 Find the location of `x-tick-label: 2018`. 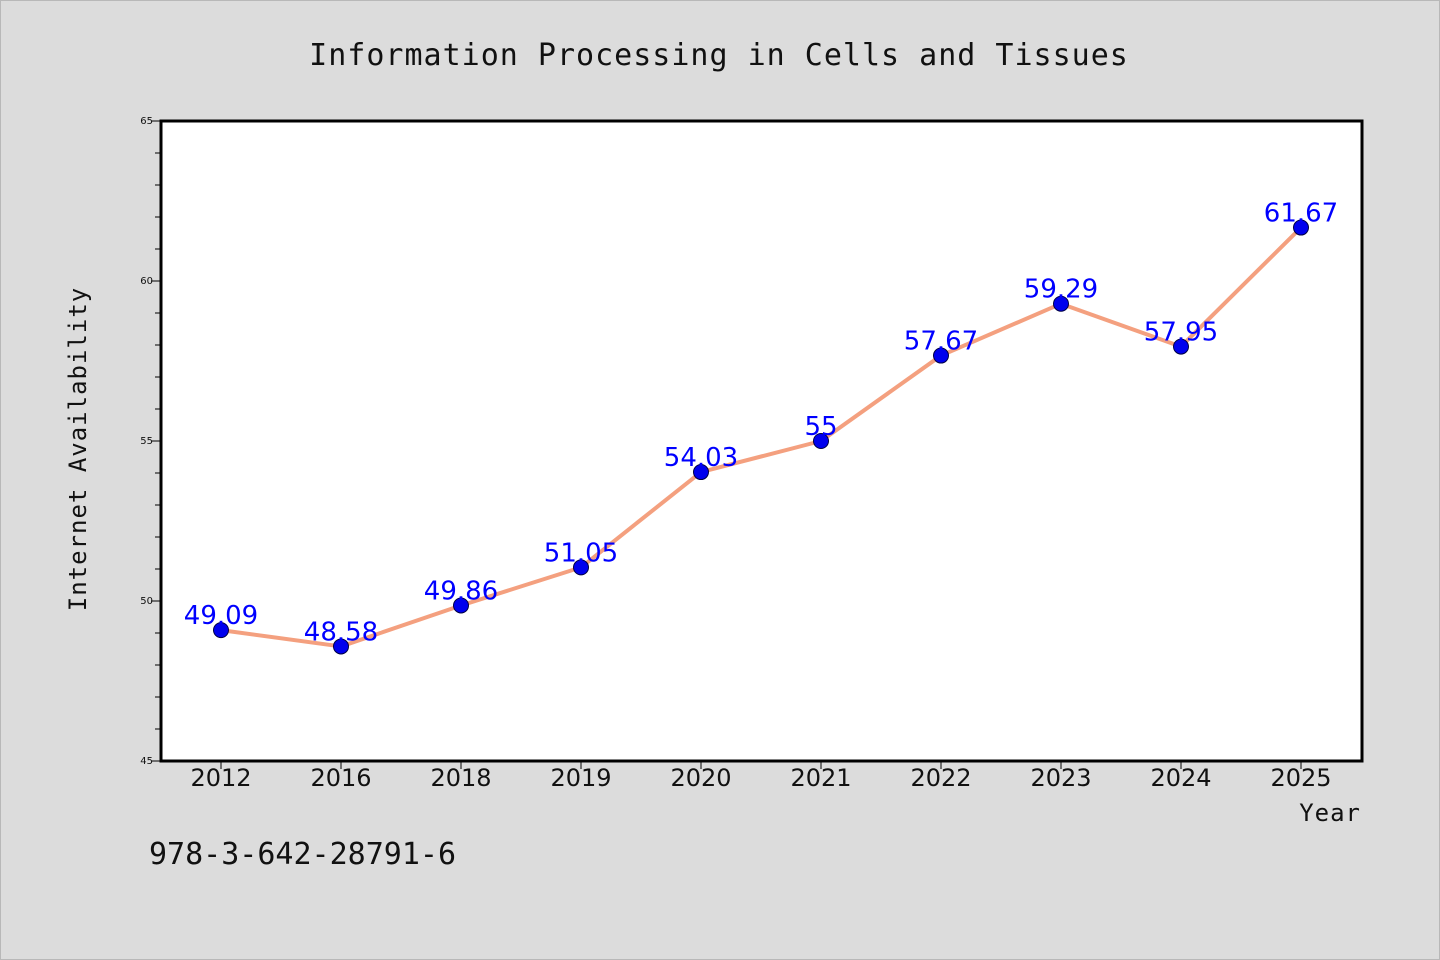

x-tick-label: 2018 is located at coordinates (460, 778).